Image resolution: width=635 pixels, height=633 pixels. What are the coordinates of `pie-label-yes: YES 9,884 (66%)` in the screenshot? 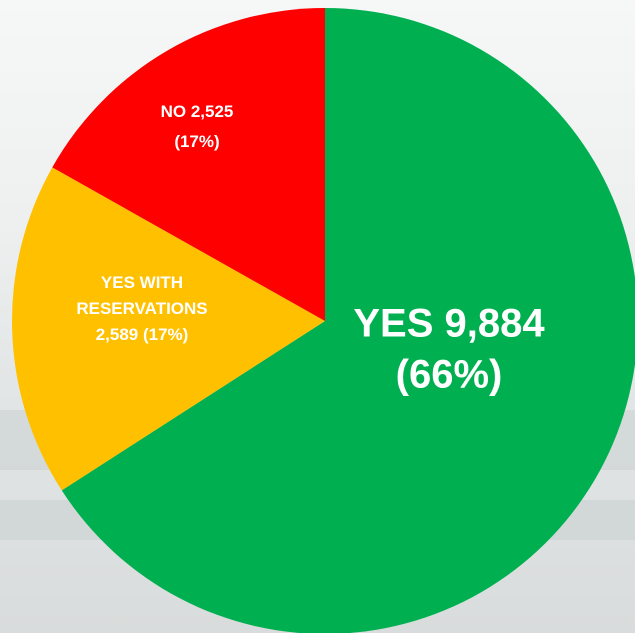 It's located at (449, 349).